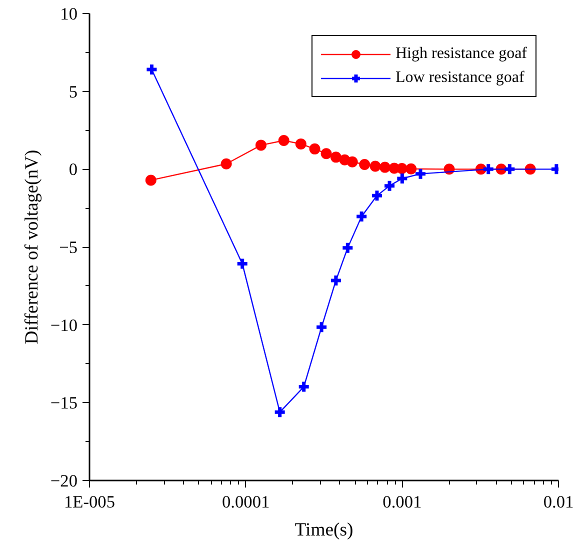 This screenshot has height=551, width=585. Describe the element at coordinates (461, 54) in the screenshot. I see `legend-label: High resistance goaf` at that location.